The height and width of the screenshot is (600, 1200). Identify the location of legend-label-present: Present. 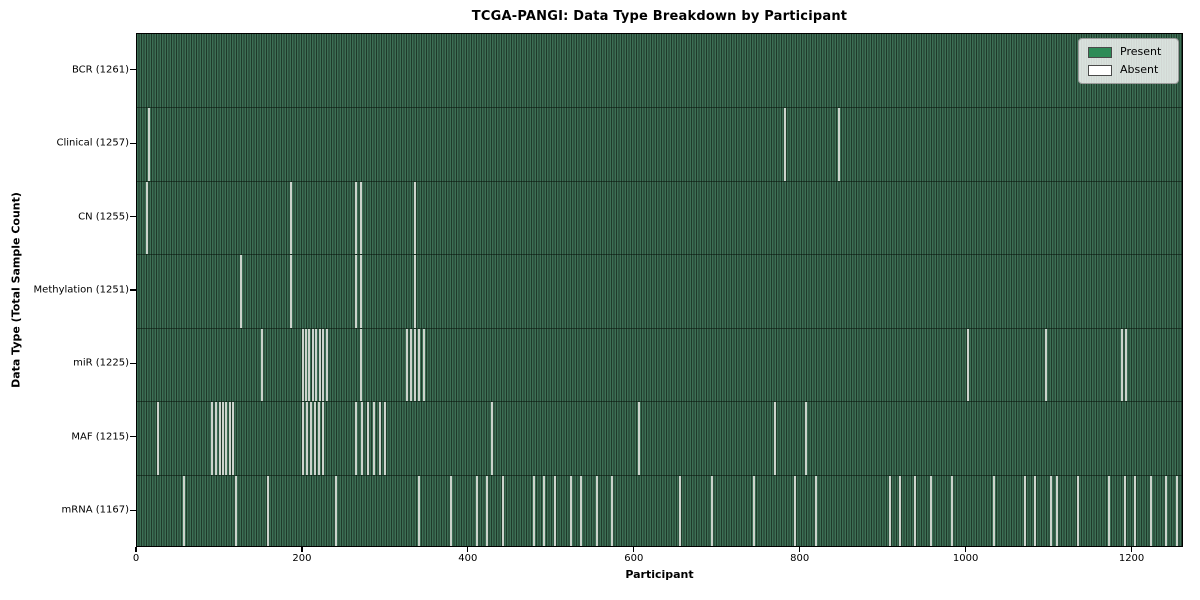
(1141, 51).